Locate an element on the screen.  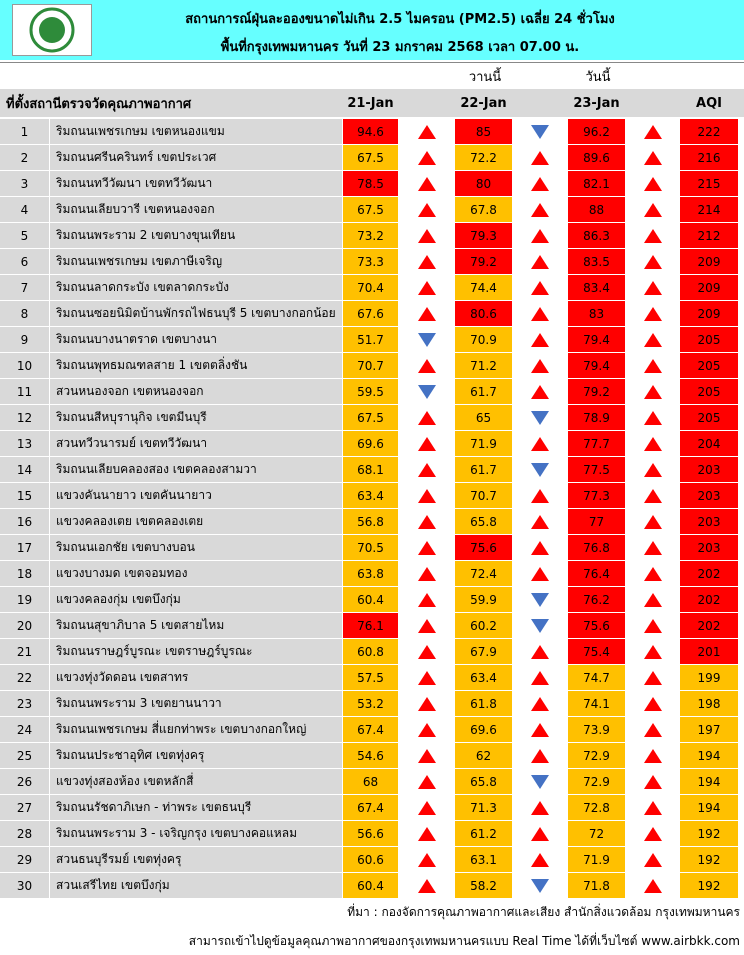
pm25-value: 67.8 is located at coordinates (483, 209).